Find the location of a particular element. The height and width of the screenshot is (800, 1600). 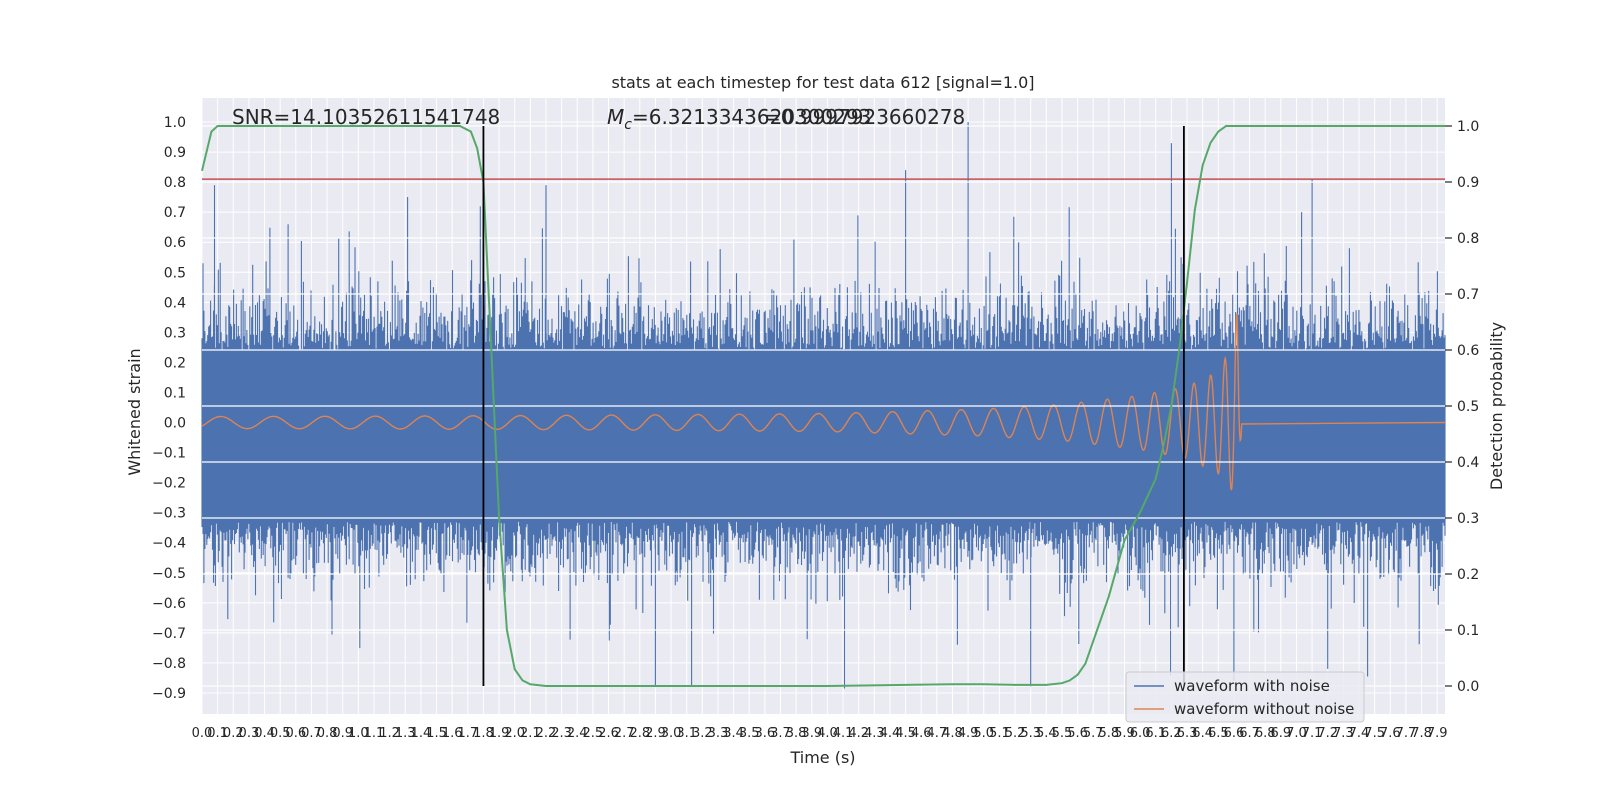

y-tick-label: 0.6 is located at coordinates (175, 243).